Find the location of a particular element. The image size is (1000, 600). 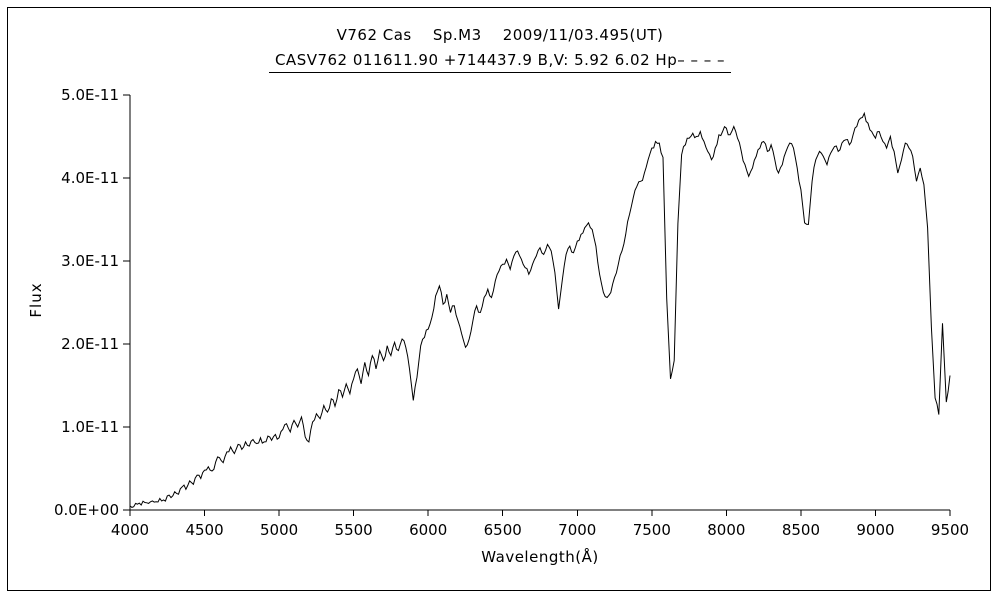

y-tick-label: 1.0E-11 is located at coordinates (90, 427).